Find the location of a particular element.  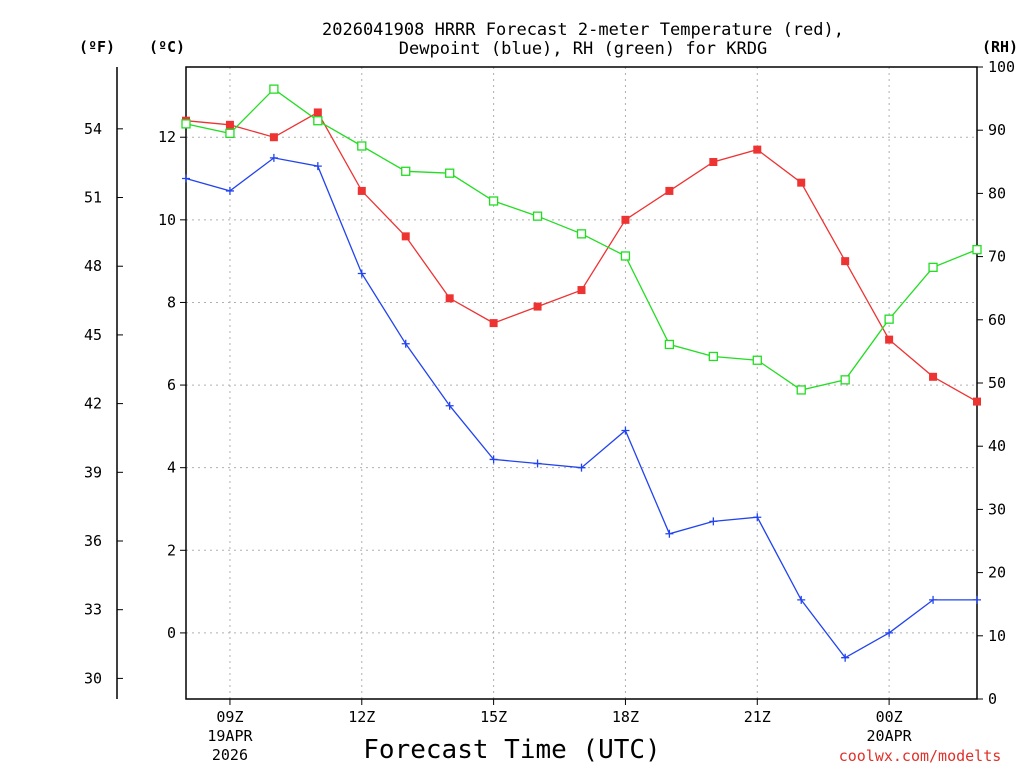

rh-tick-label: 60 is located at coordinates (997, 320).